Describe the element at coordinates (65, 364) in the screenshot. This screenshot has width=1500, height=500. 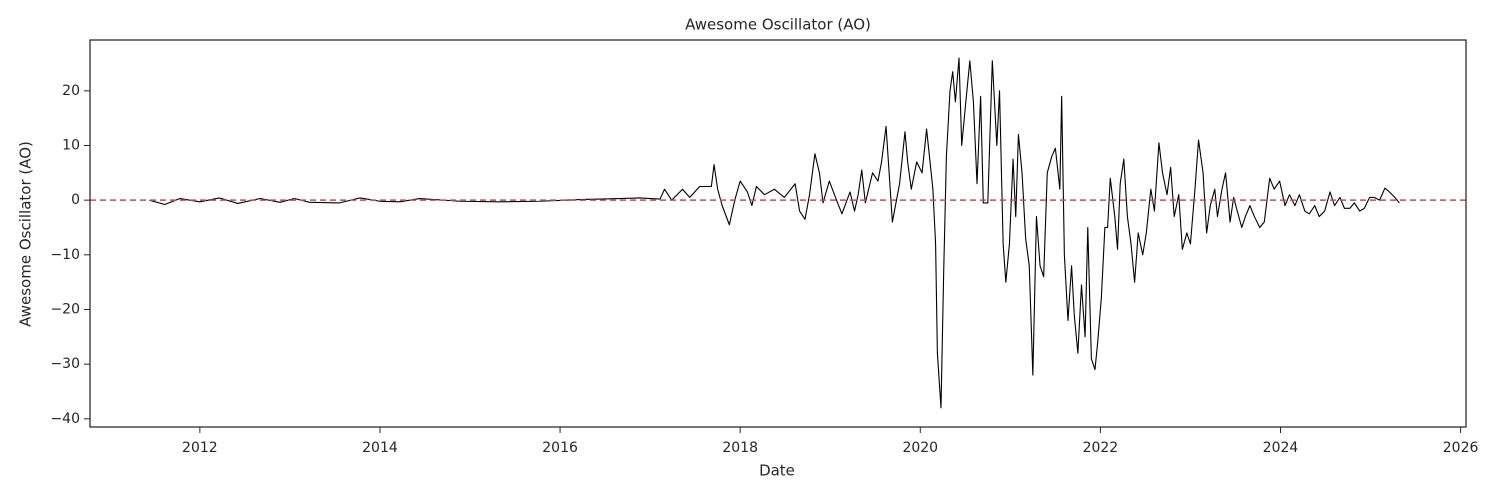
I see `y-tick-label: −30` at that location.